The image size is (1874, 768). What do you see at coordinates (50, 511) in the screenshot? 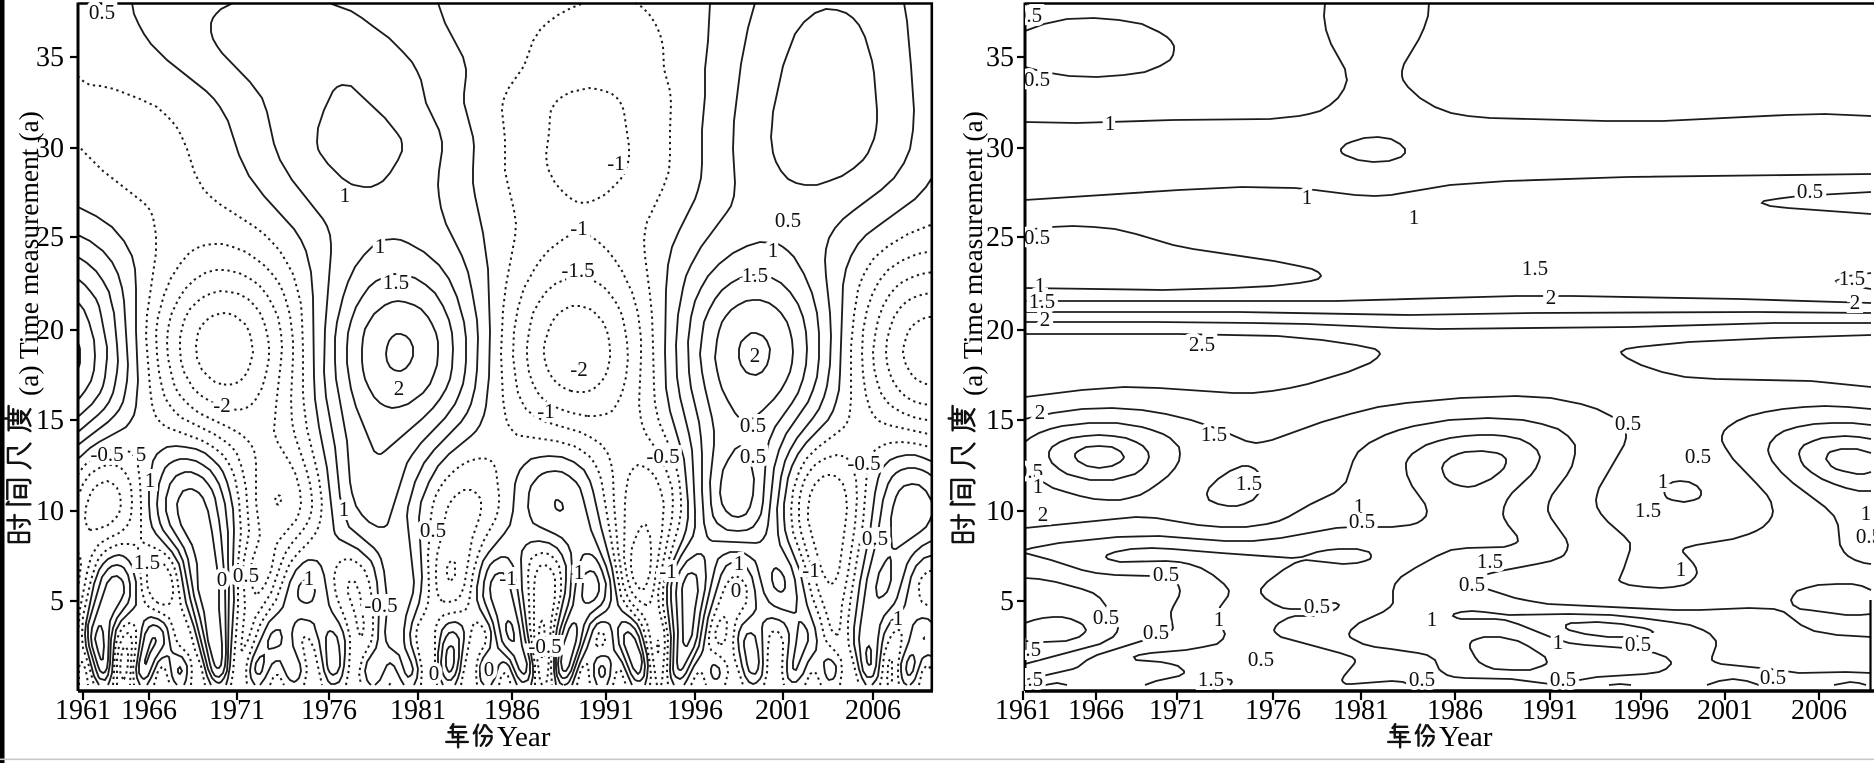
I see `svg-text: 10` at bounding box center [50, 511].